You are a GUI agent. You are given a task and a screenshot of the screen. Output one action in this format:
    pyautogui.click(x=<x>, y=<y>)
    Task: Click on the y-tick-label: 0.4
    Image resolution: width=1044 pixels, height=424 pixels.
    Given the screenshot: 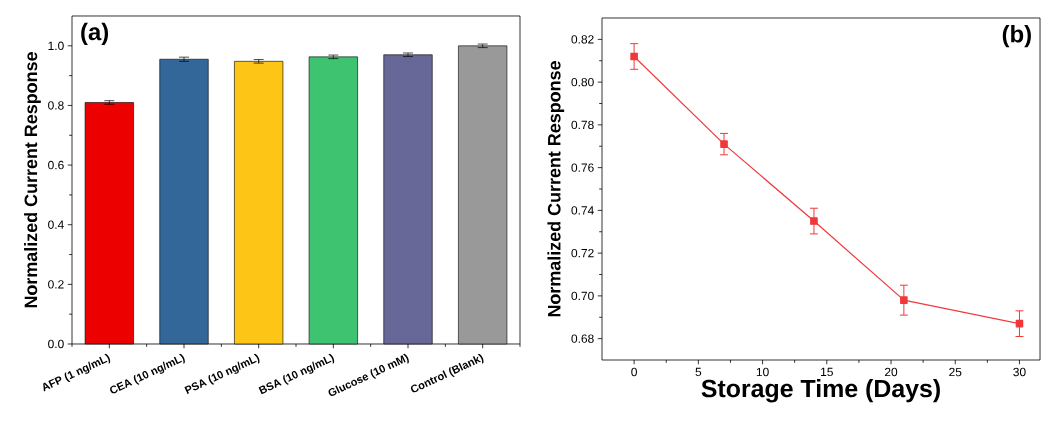 What is the action you would take?
    pyautogui.click(x=56, y=224)
    